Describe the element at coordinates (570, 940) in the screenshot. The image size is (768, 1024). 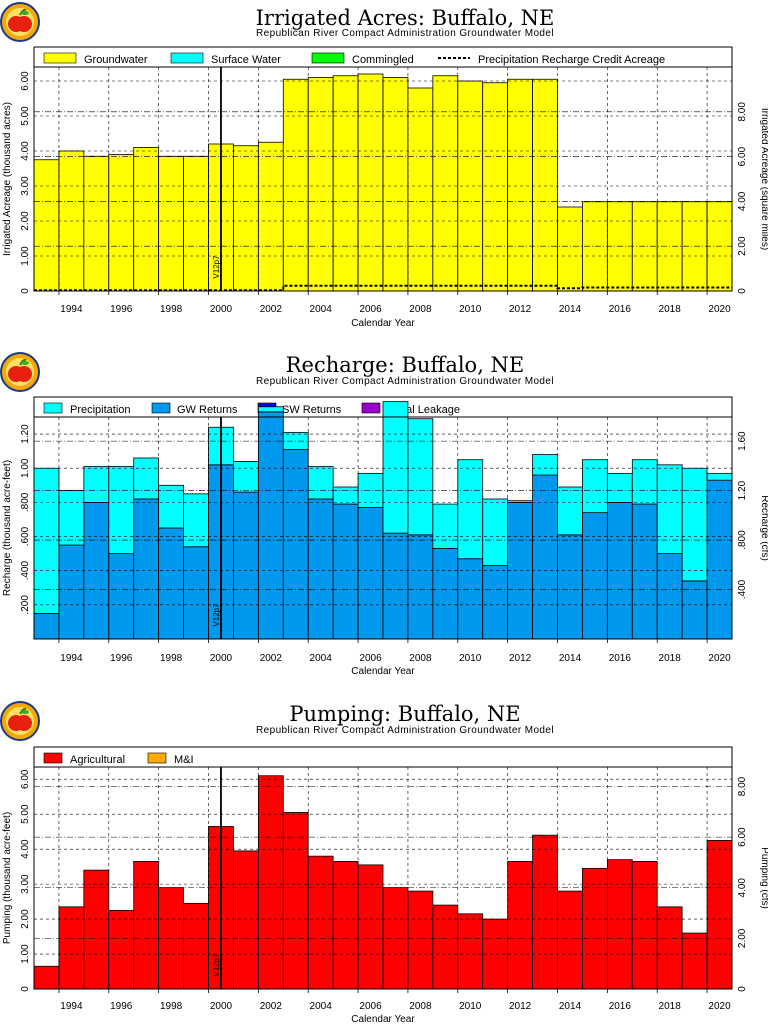
I see `bar-agricultural-2014` at that location.